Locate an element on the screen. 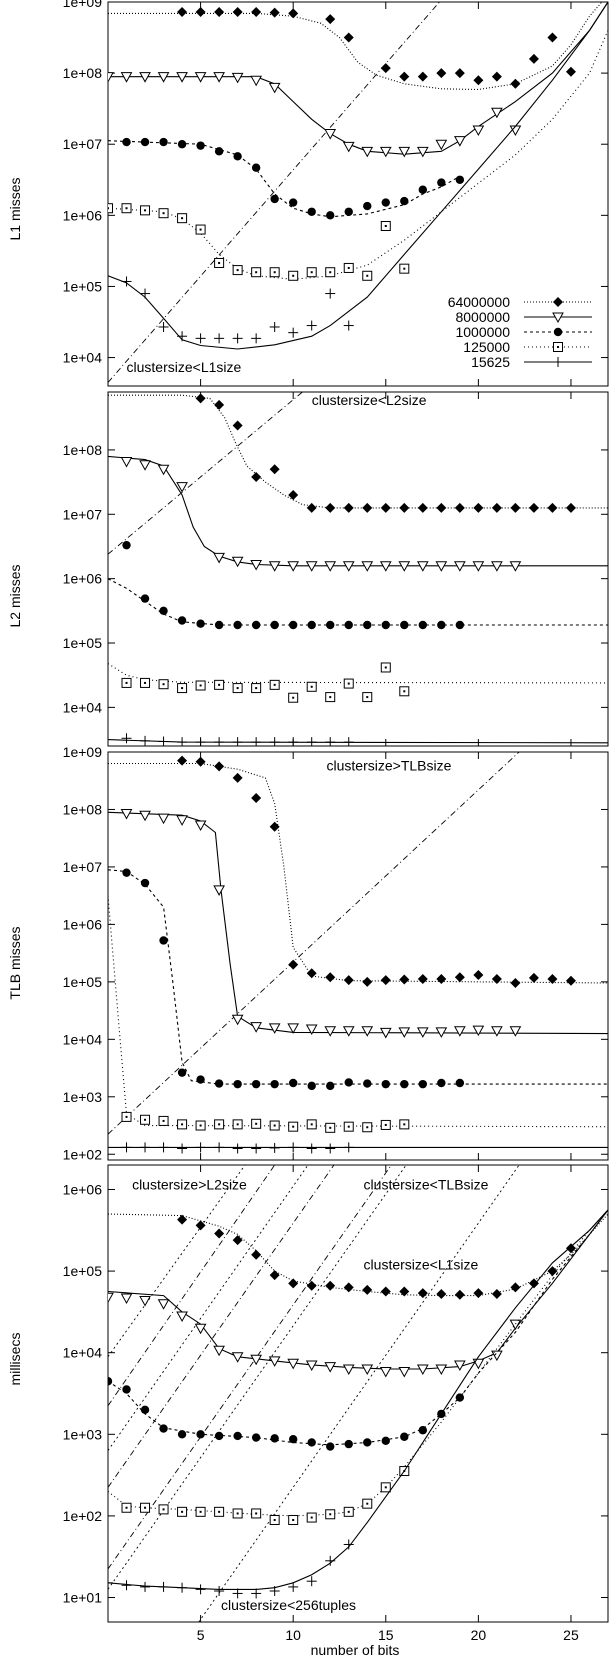 This screenshot has height=1660, width=610. y-tick-label: 1e+03 is located at coordinates (83, 1434).